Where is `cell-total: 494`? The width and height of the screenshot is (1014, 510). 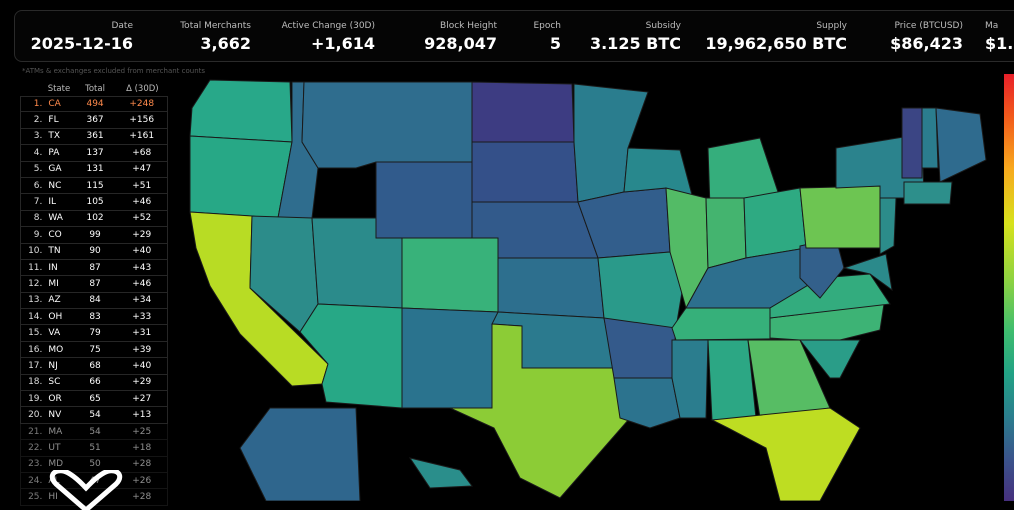
cell-total: 494 is located at coordinates (95, 104).